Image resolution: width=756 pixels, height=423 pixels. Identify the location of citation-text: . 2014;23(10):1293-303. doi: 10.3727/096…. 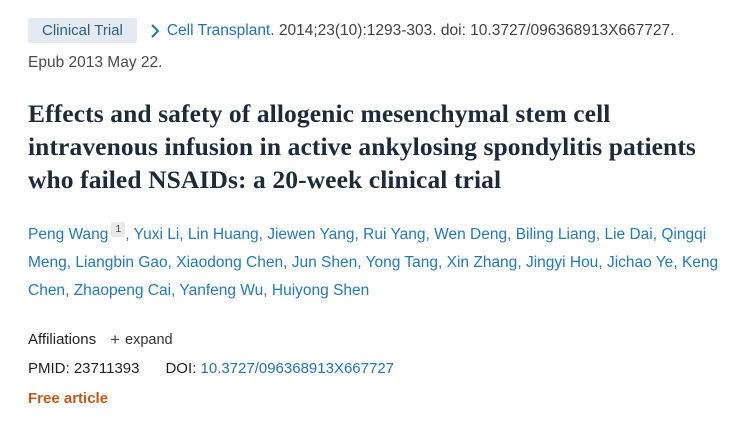
(472, 30).